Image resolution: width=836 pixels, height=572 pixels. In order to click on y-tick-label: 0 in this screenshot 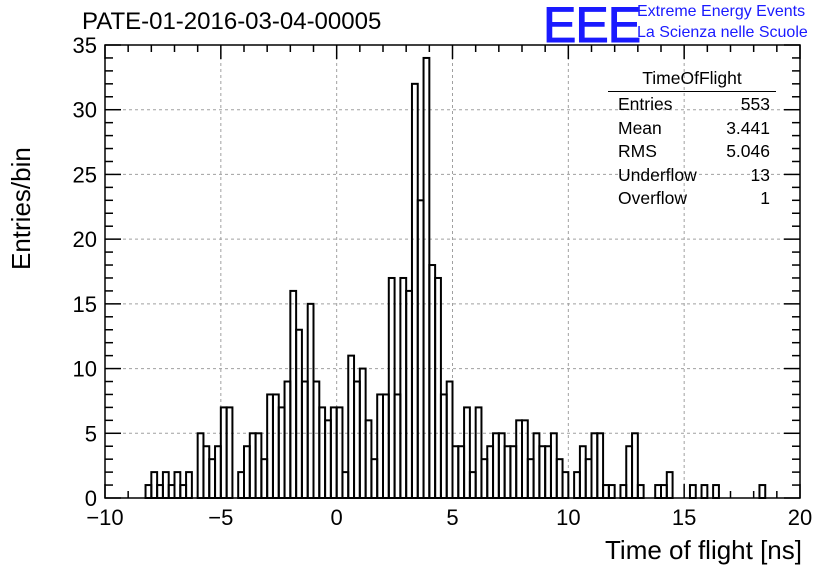, I will do `click(91, 498)`.